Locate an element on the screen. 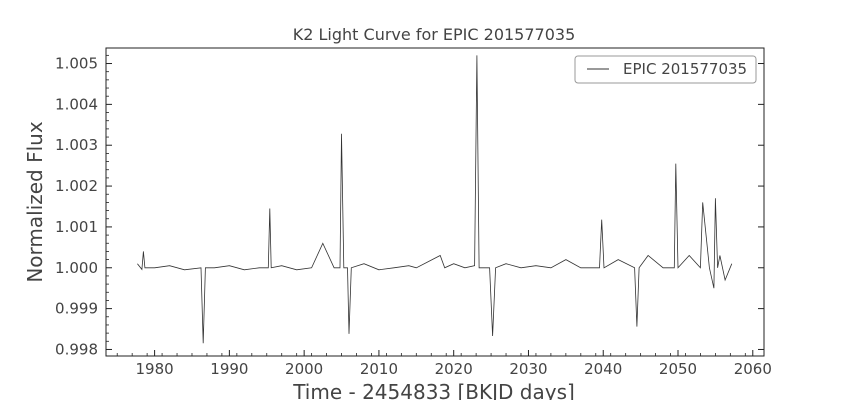 Image resolution: width=848 pixels, height=400 pixels. y-tick-label: 0.999 is located at coordinates (76, 309).